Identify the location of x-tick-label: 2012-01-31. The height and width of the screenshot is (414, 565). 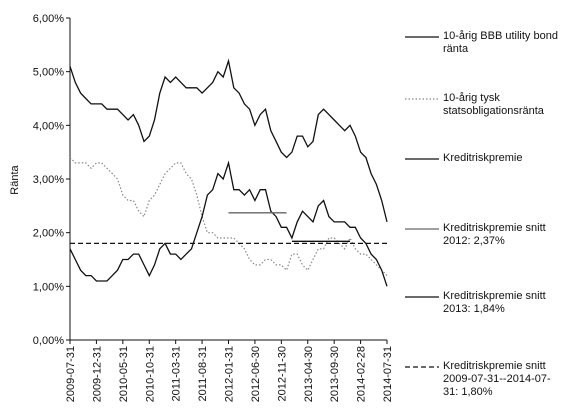
(230, 374).